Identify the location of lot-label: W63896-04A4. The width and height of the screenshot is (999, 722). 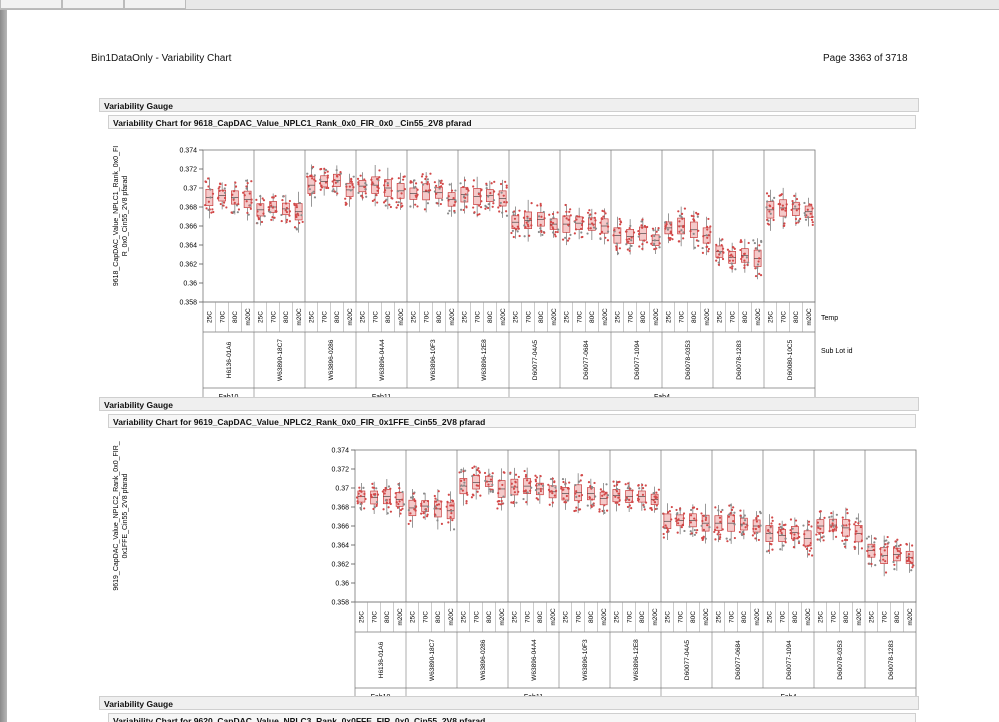
(534, 660).